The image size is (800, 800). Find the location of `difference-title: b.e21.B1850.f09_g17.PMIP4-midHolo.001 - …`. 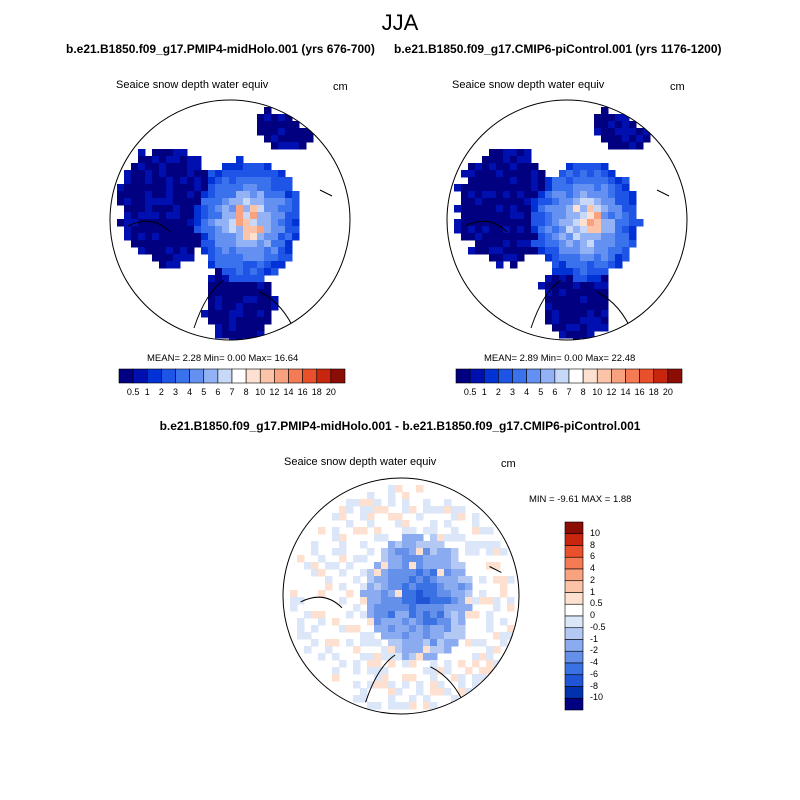

difference-title: b.e21.B1850.f09_g17.PMIP4-midHolo.001 - … is located at coordinates (400, 426).